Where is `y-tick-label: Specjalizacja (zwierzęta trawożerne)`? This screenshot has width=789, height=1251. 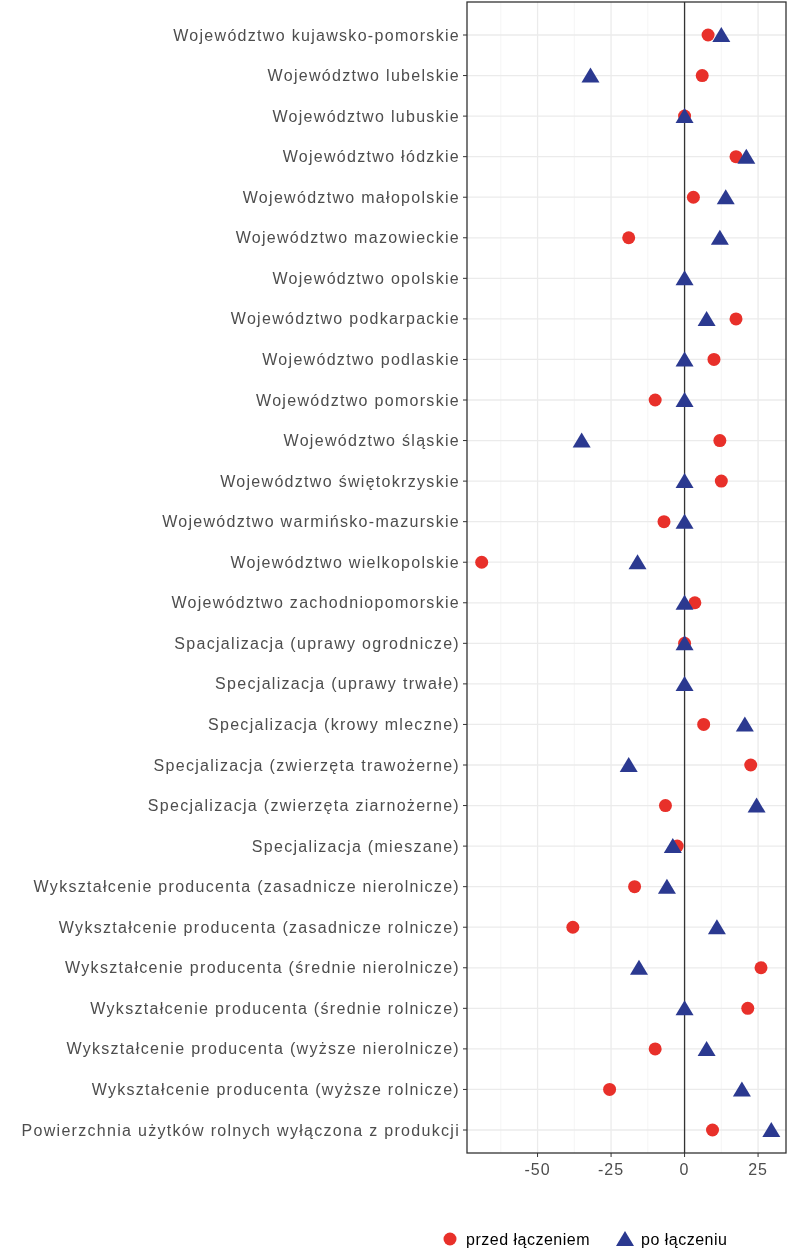 y-tick-label: Specjalizacja (zwierzęta trawożerne) is located at coordinates (306, 765).